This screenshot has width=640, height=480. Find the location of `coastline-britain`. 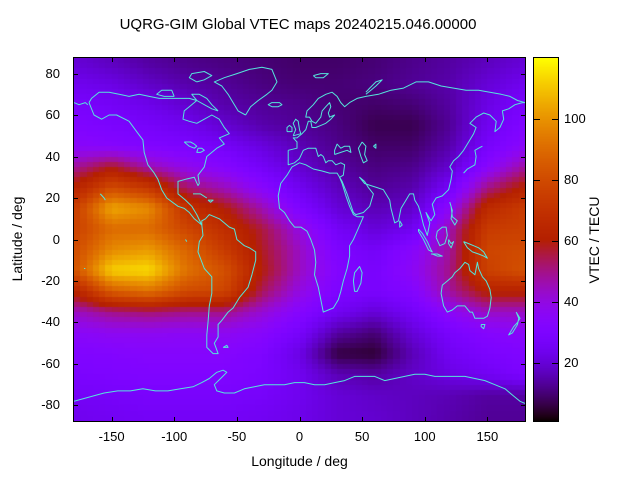

coastline-britain is located at coordinates (297, 127).